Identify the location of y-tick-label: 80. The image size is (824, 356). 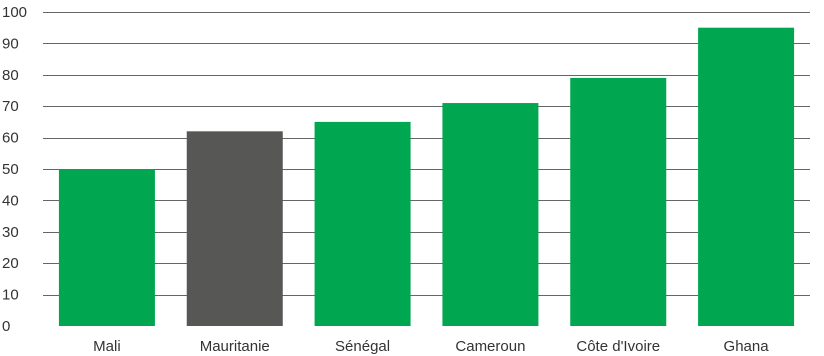
(10, 75).